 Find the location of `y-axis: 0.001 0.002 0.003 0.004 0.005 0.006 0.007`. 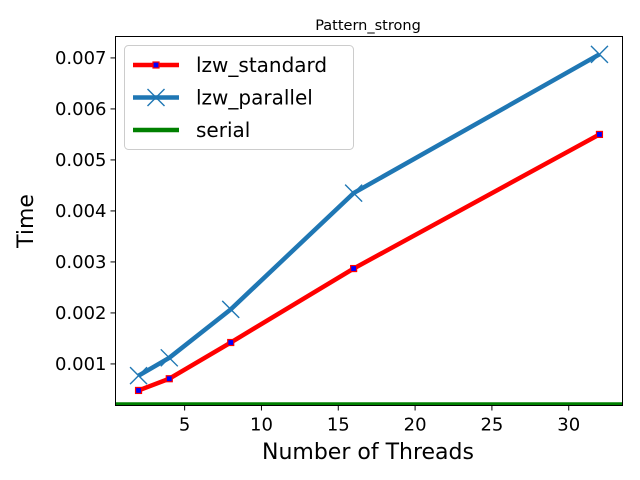

y-axis: 0.001 0.002 0.003 0.004 0.005 0.006 0.007 is located at coordinates (85, 211).